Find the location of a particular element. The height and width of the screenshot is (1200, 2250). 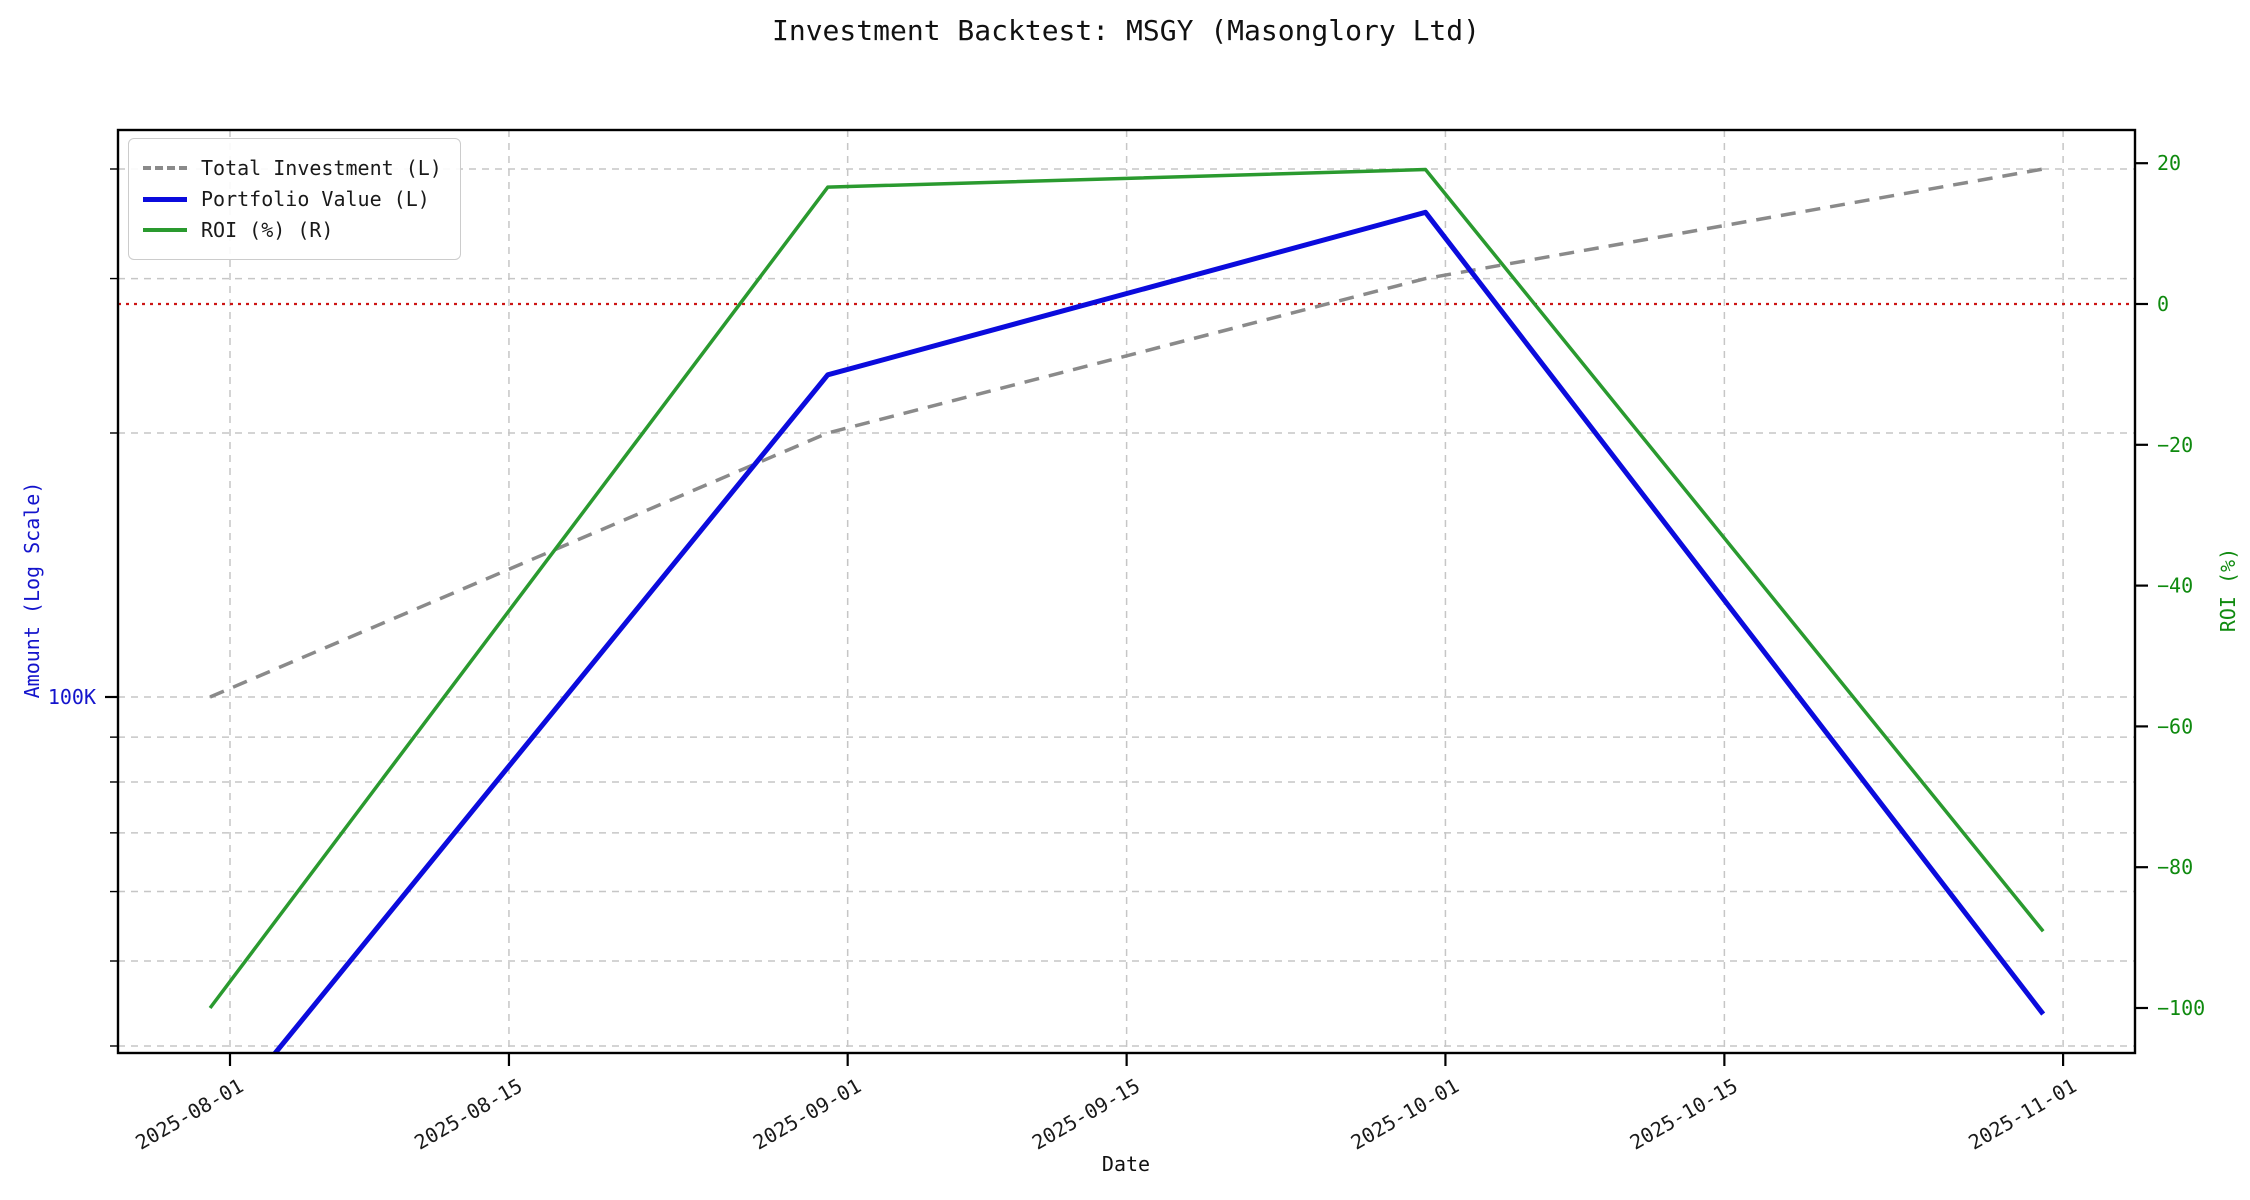

x-axis-label: Date is located at coordinates (1126, 1164).